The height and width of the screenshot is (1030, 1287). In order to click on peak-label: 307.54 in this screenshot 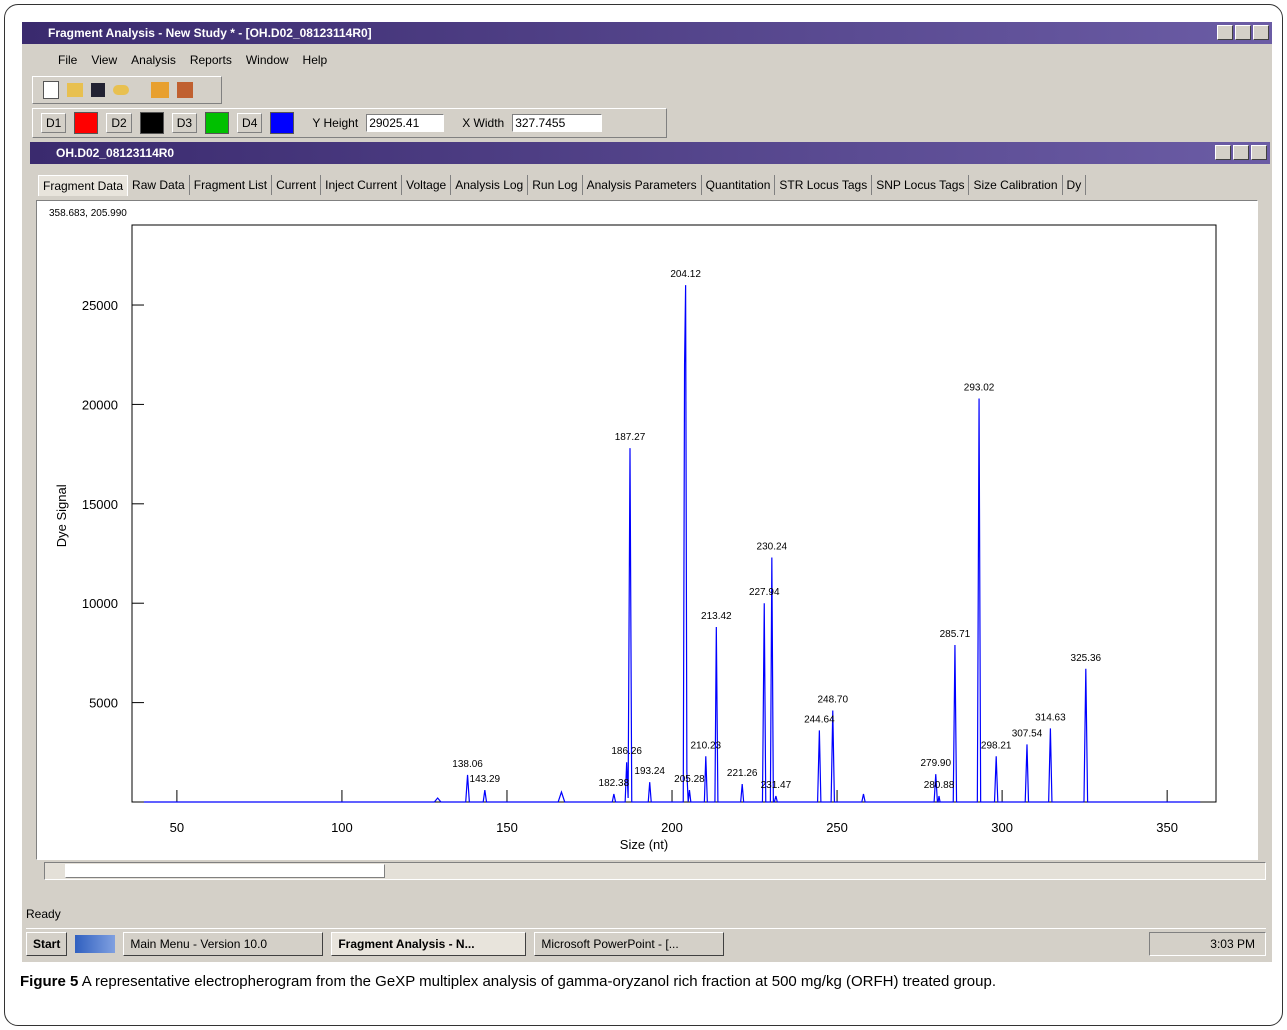, I will do `click(1027, 733)`.